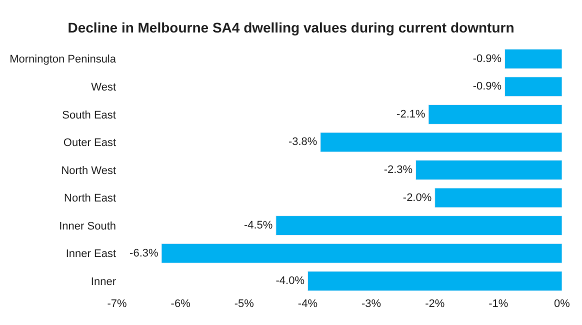  What do you see at coordinates (89, 115) in the screenshot?
I see `y-tick-label: South East` at bounding box center [89, 115].